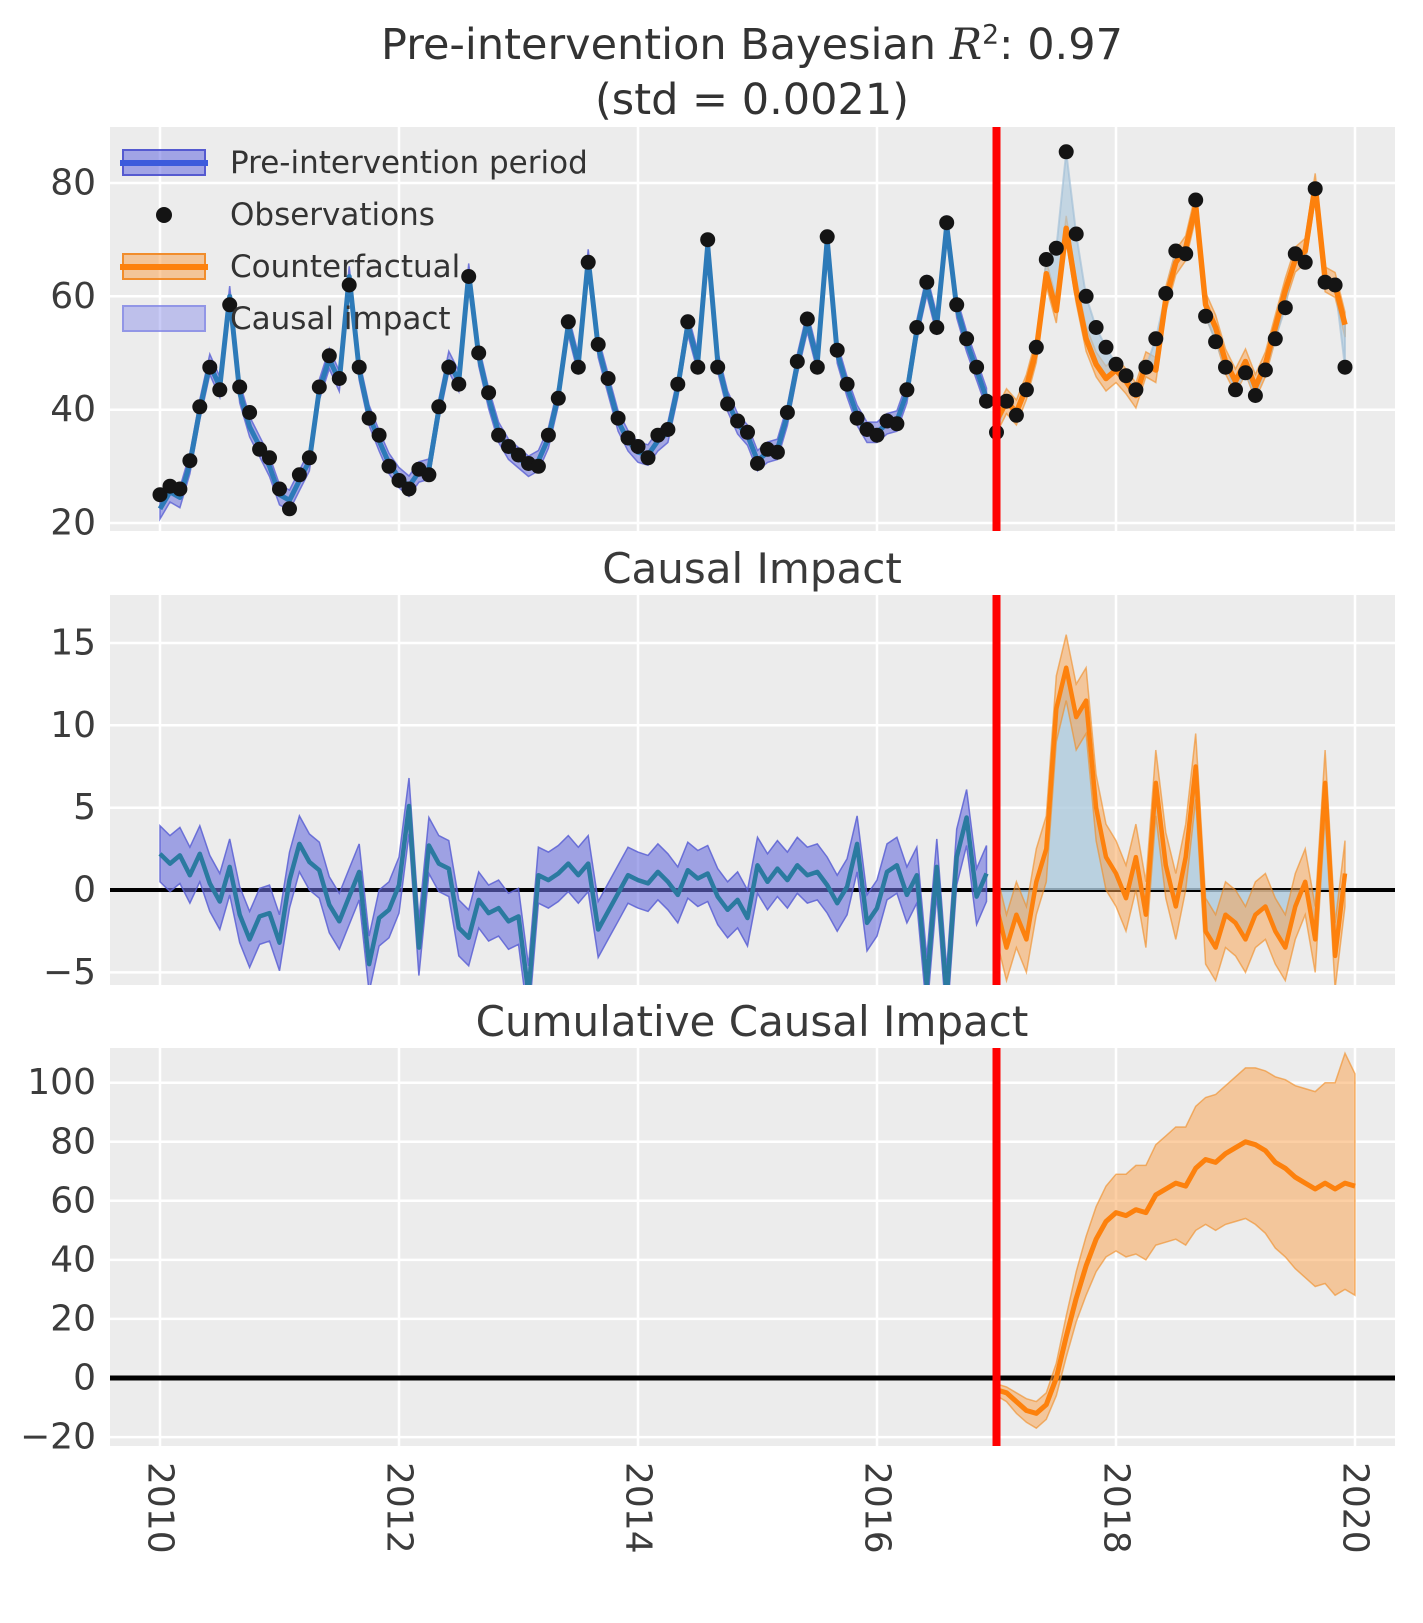  What do you see at coordinates (58, 1437) in the screenshot?
I see `y-tick-label: −20` at bounding box center [58, 1437].